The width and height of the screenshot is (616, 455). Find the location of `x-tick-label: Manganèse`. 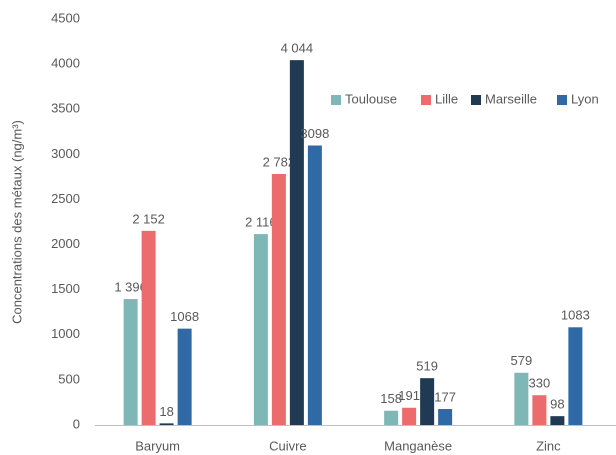

x-tick-label: Manganèse is located at coordinates (418, 445).